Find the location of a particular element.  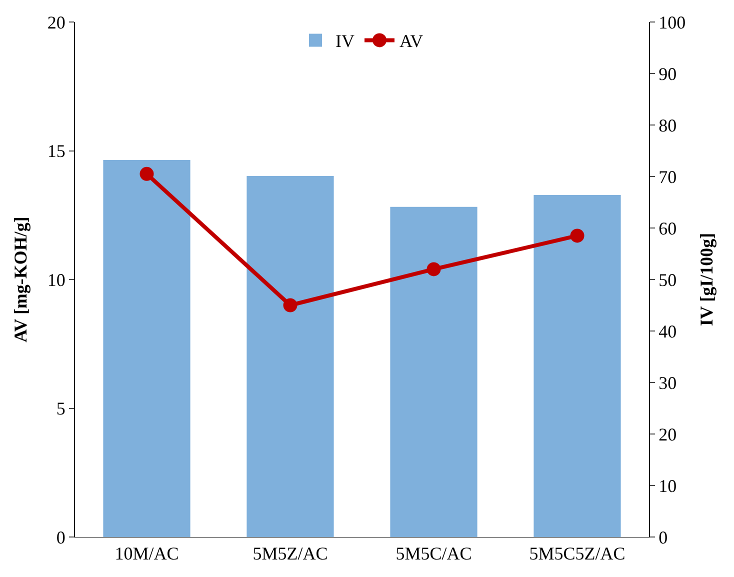

y2-tick-label: 100 is located at coordinates (672, 22).